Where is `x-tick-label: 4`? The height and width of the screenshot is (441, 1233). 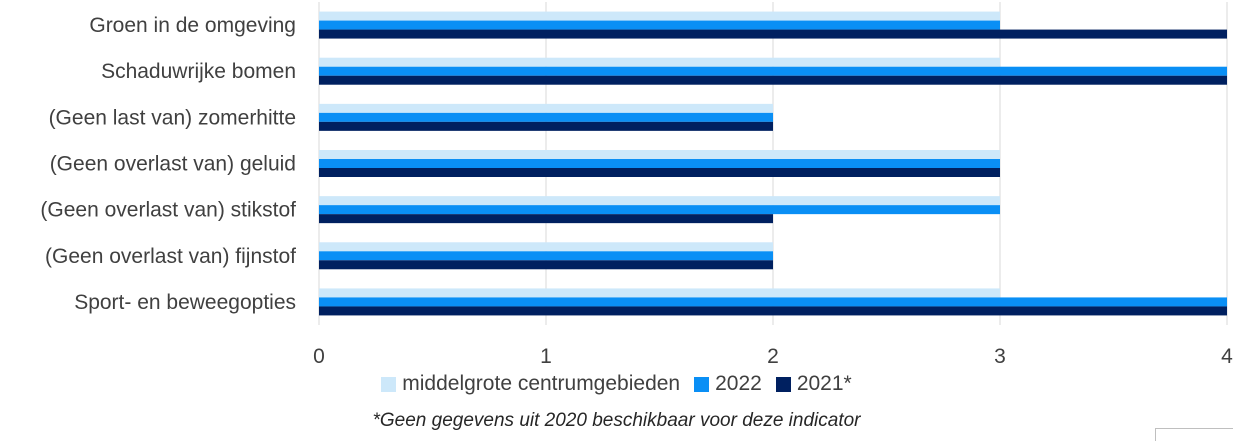
x-tick-label: 4 is located at coordinates (1227, 356).